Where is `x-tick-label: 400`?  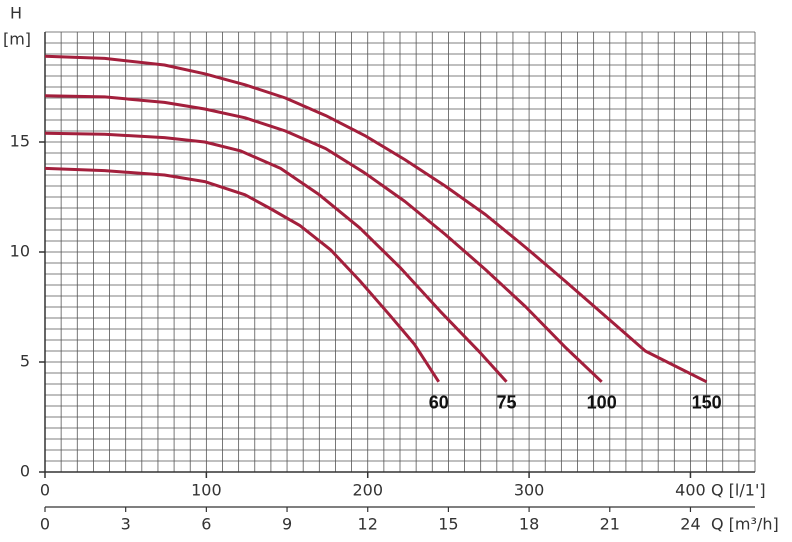
x-tick-label: 400 is located at coordinates (690, 490).